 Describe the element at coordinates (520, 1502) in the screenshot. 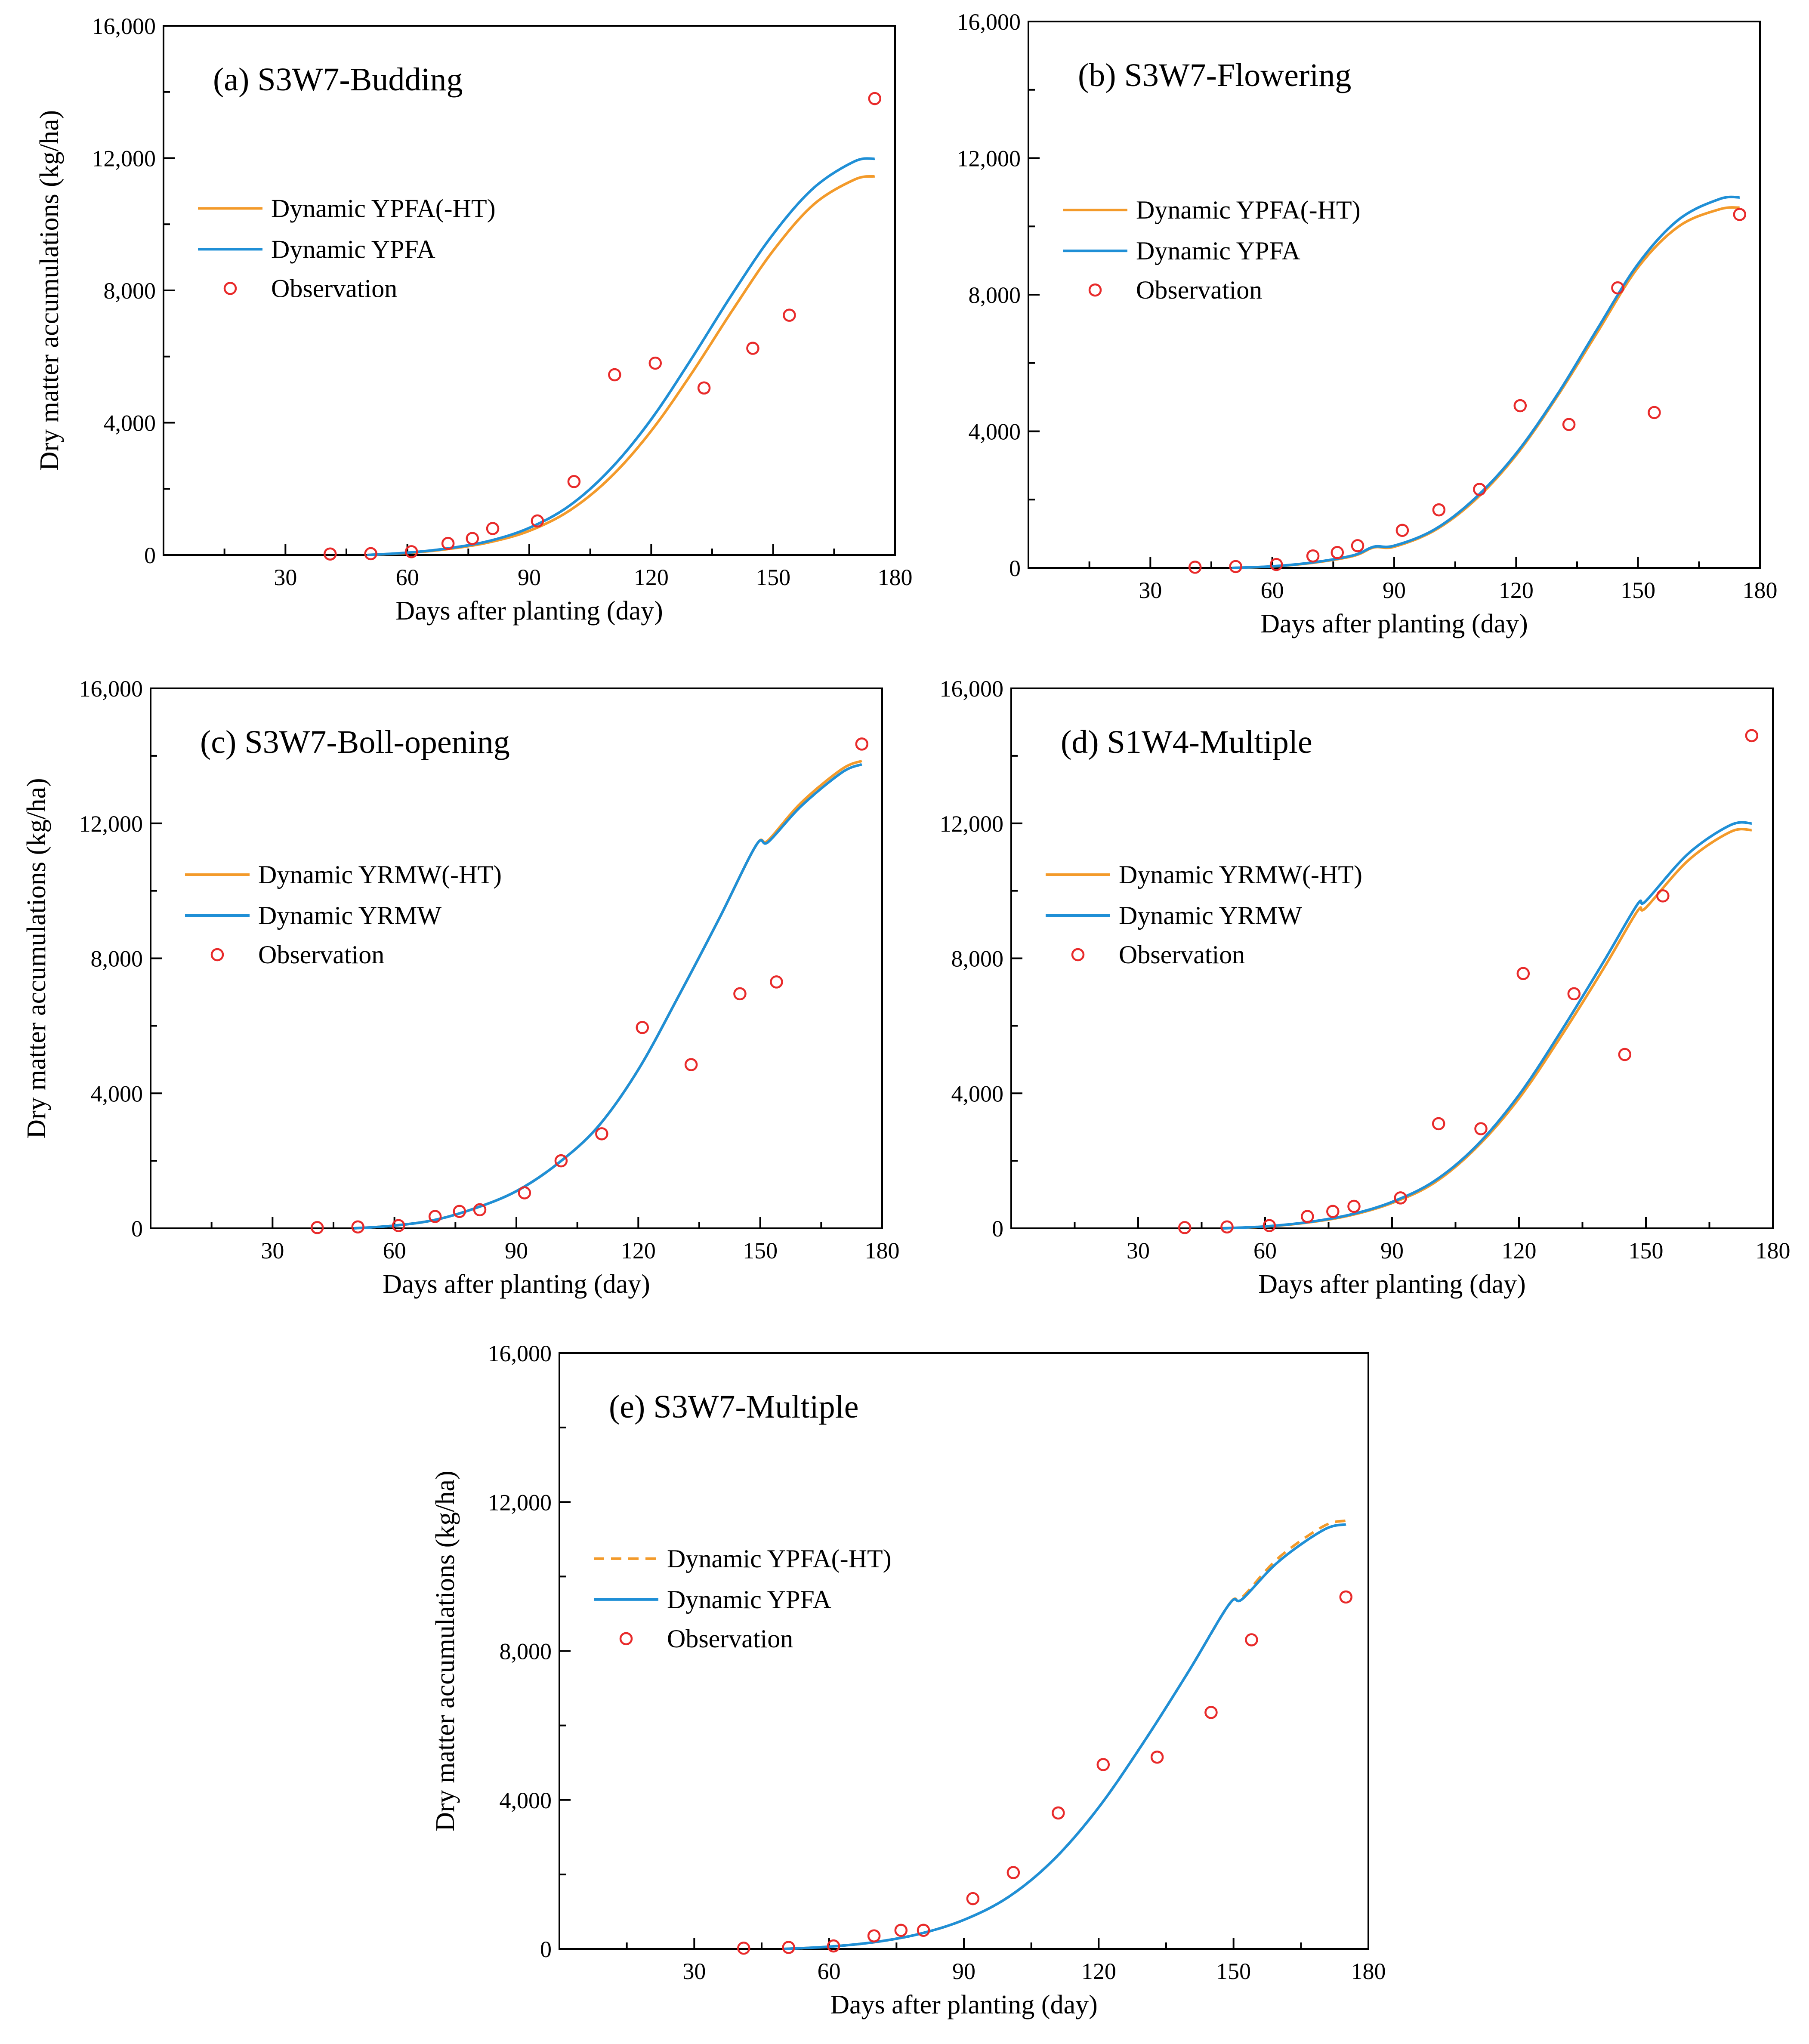

I see `panel-e-ytick-label: 12,000` at that location.